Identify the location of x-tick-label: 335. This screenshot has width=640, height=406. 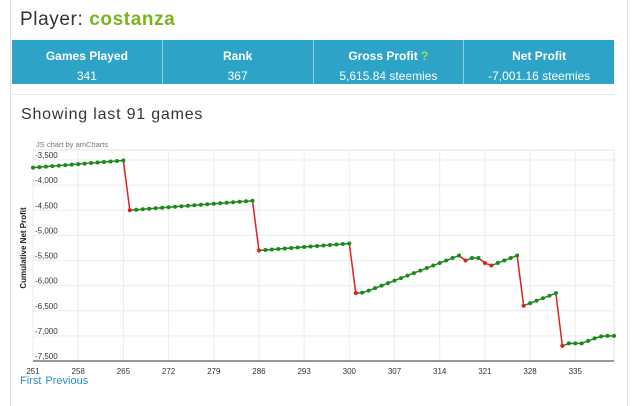
(576, 371).